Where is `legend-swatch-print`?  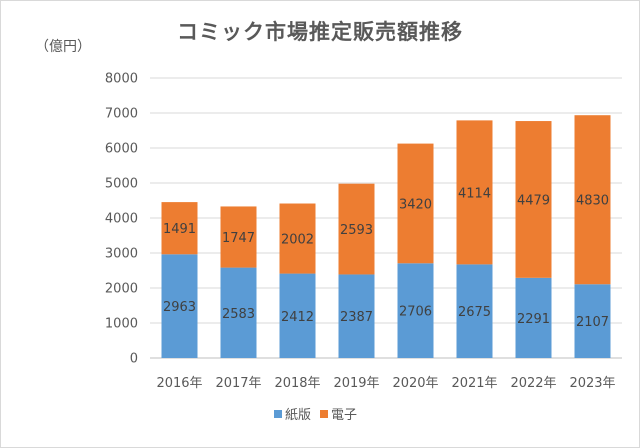
legend-swatch-print is located at coordinates (278, 414).